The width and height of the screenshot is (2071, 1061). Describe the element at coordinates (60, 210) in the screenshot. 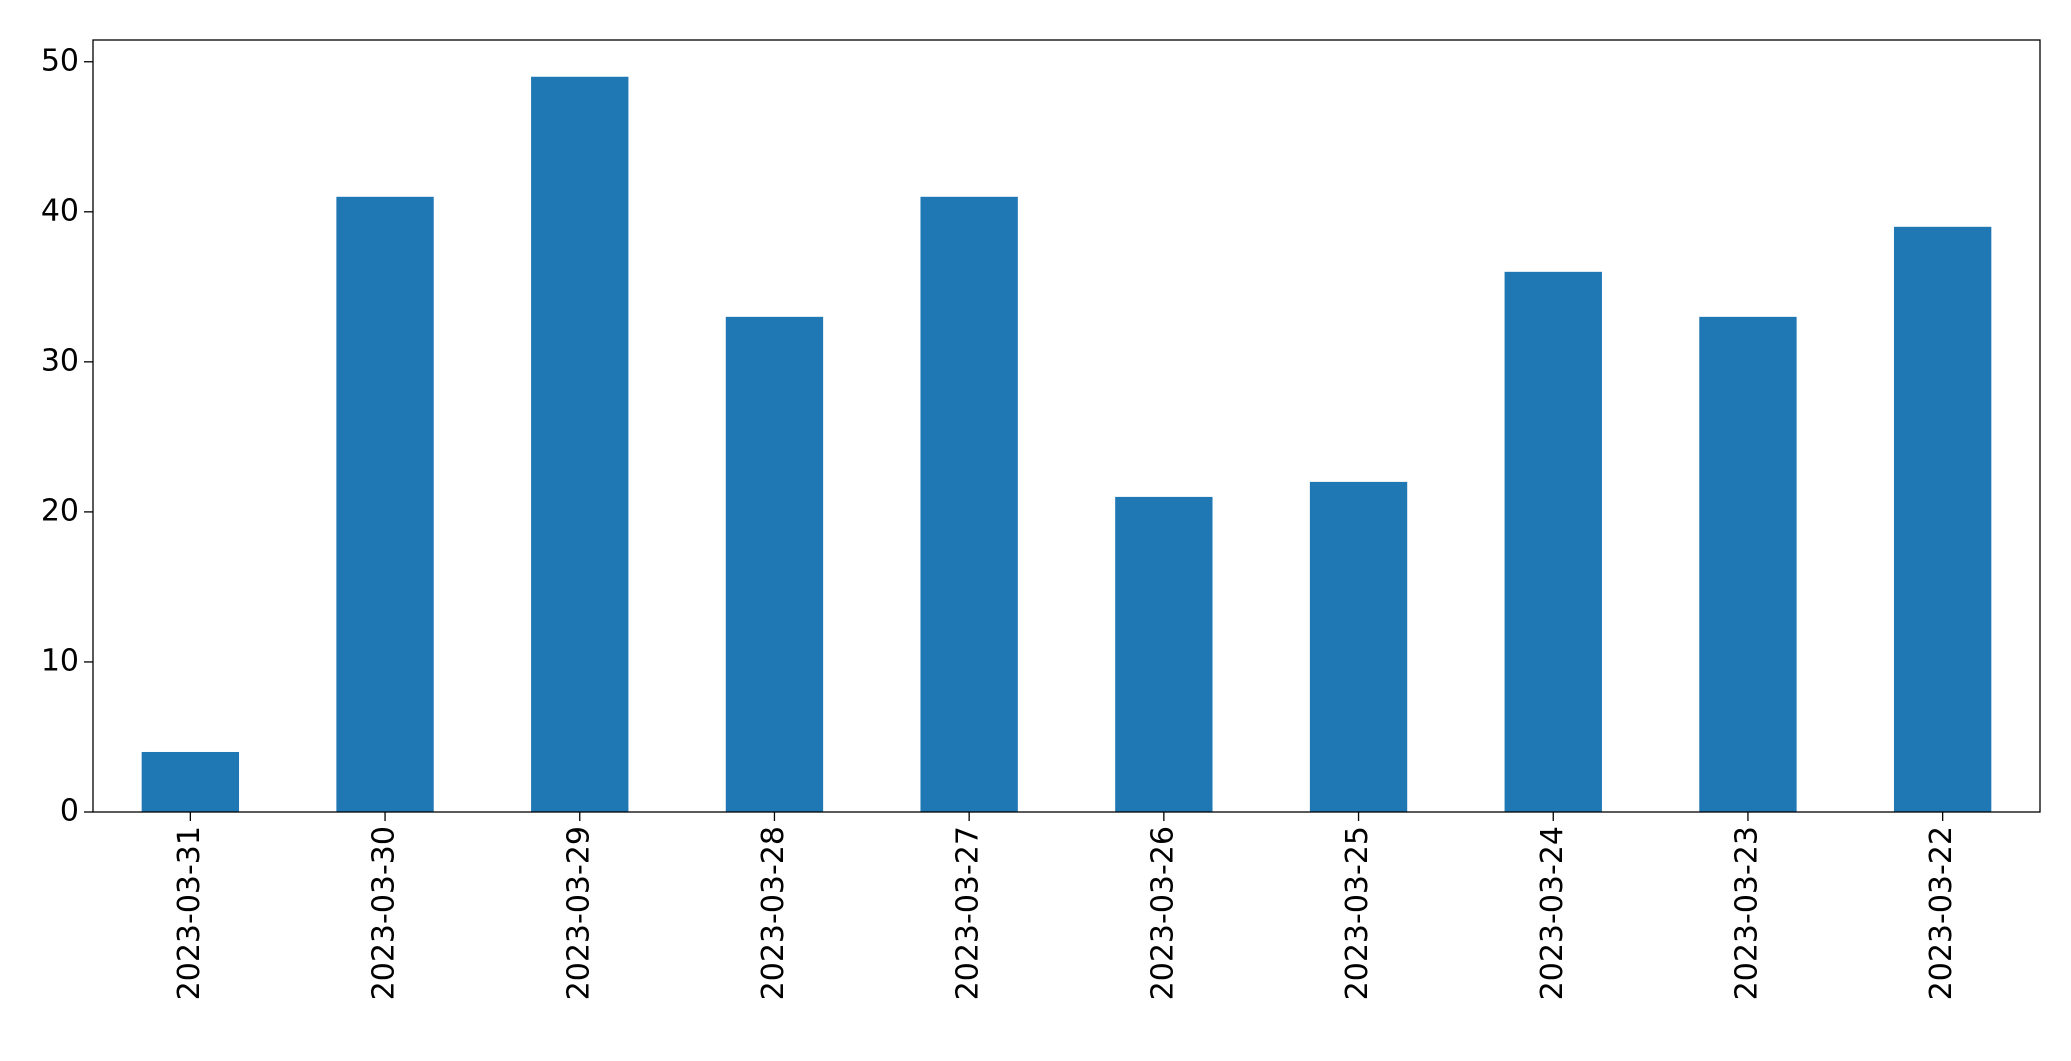

I see `y-tick-label: 40` at that location.